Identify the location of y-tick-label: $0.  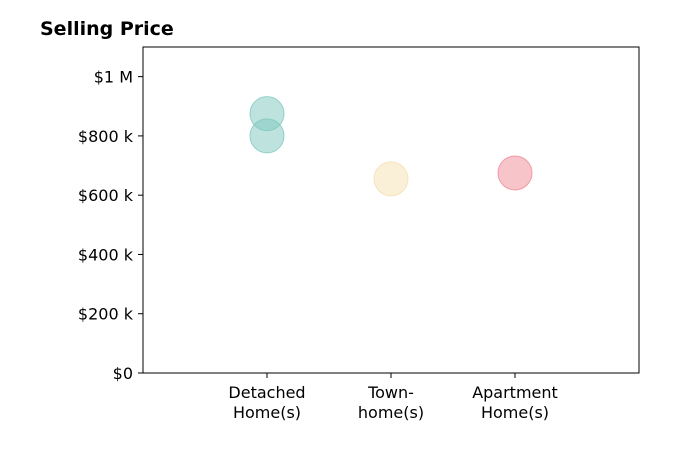
(123, 373).